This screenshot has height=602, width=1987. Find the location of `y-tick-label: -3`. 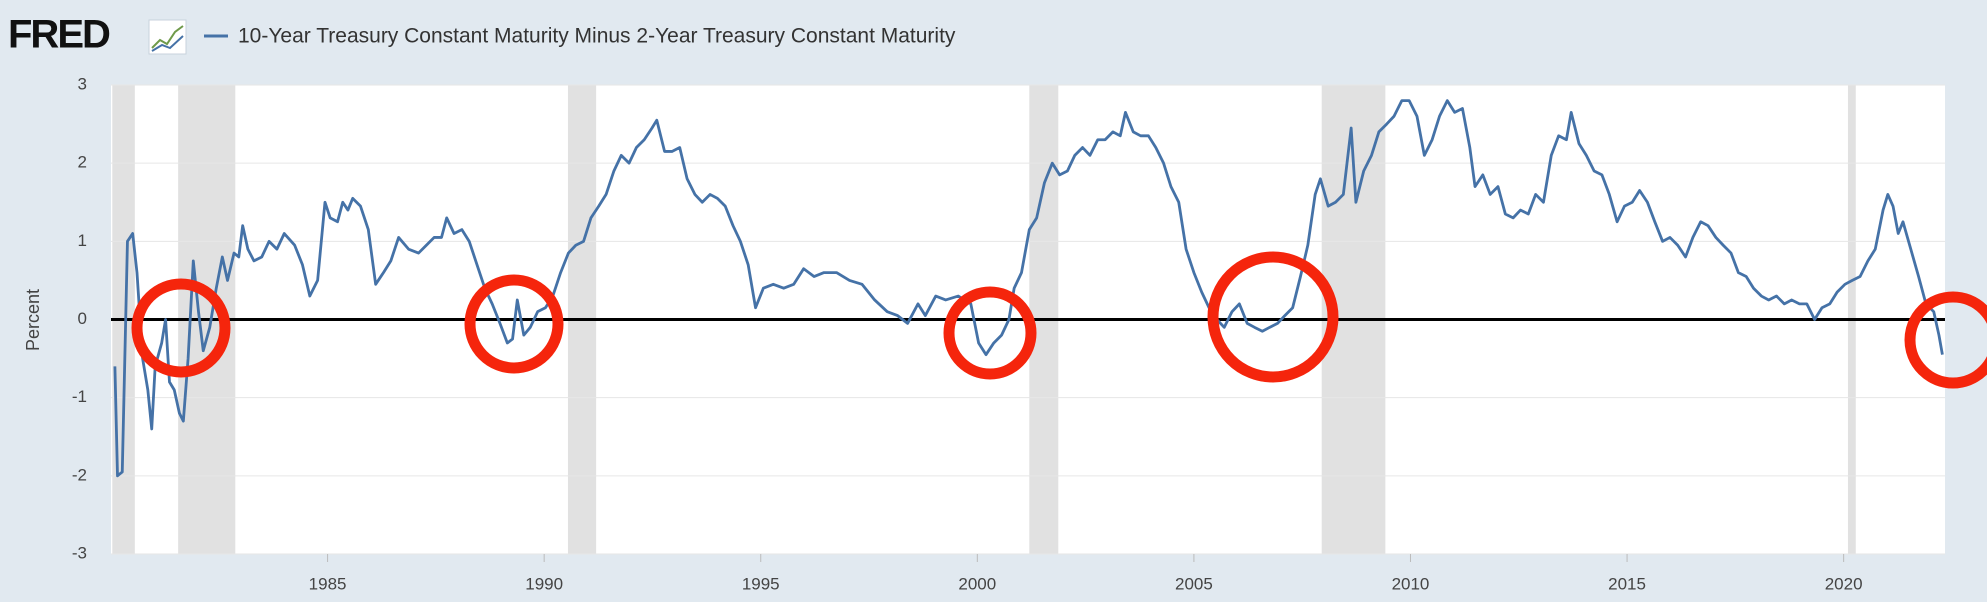

y-tick-label: -3 is located at coordinates (79, 552).